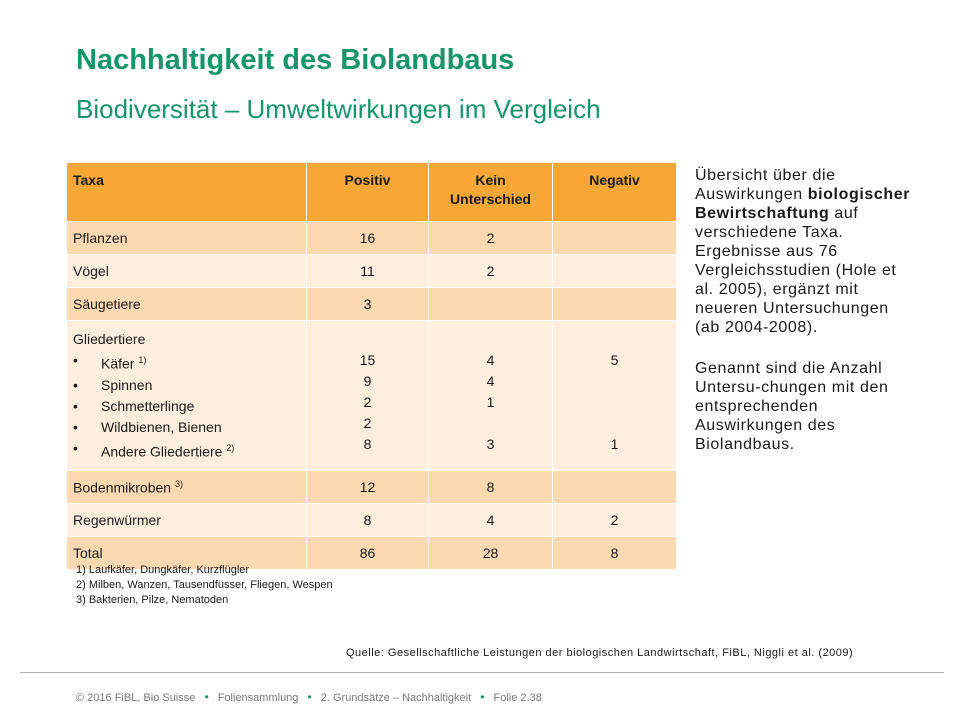 This screenshot has height=720, width=960. I want to click on footnote: 1) Laufkäfer, Dungkäfer, Kurzflügler, so click(163, 570).